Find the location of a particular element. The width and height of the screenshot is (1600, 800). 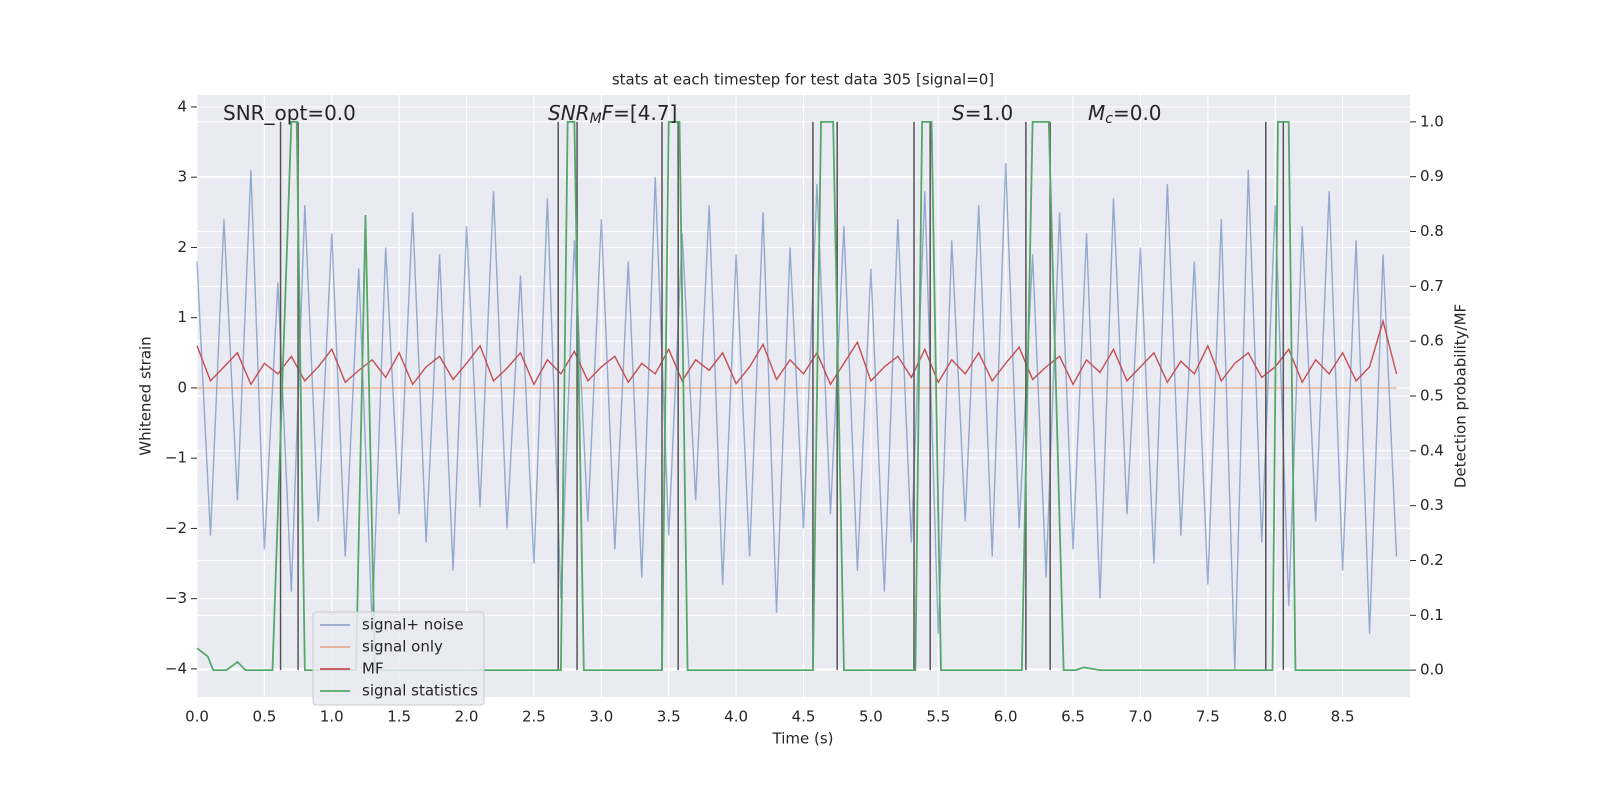

y-tick-label: 4 is located at coordinates (182, 106).